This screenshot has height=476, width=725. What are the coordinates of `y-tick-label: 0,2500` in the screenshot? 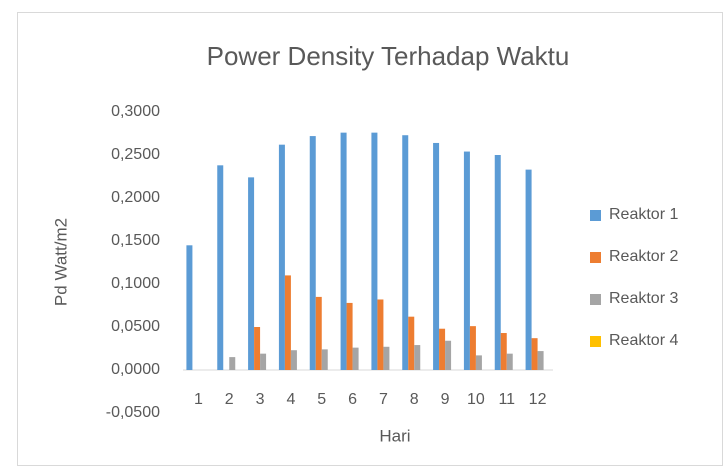 It's located at (135, 154).